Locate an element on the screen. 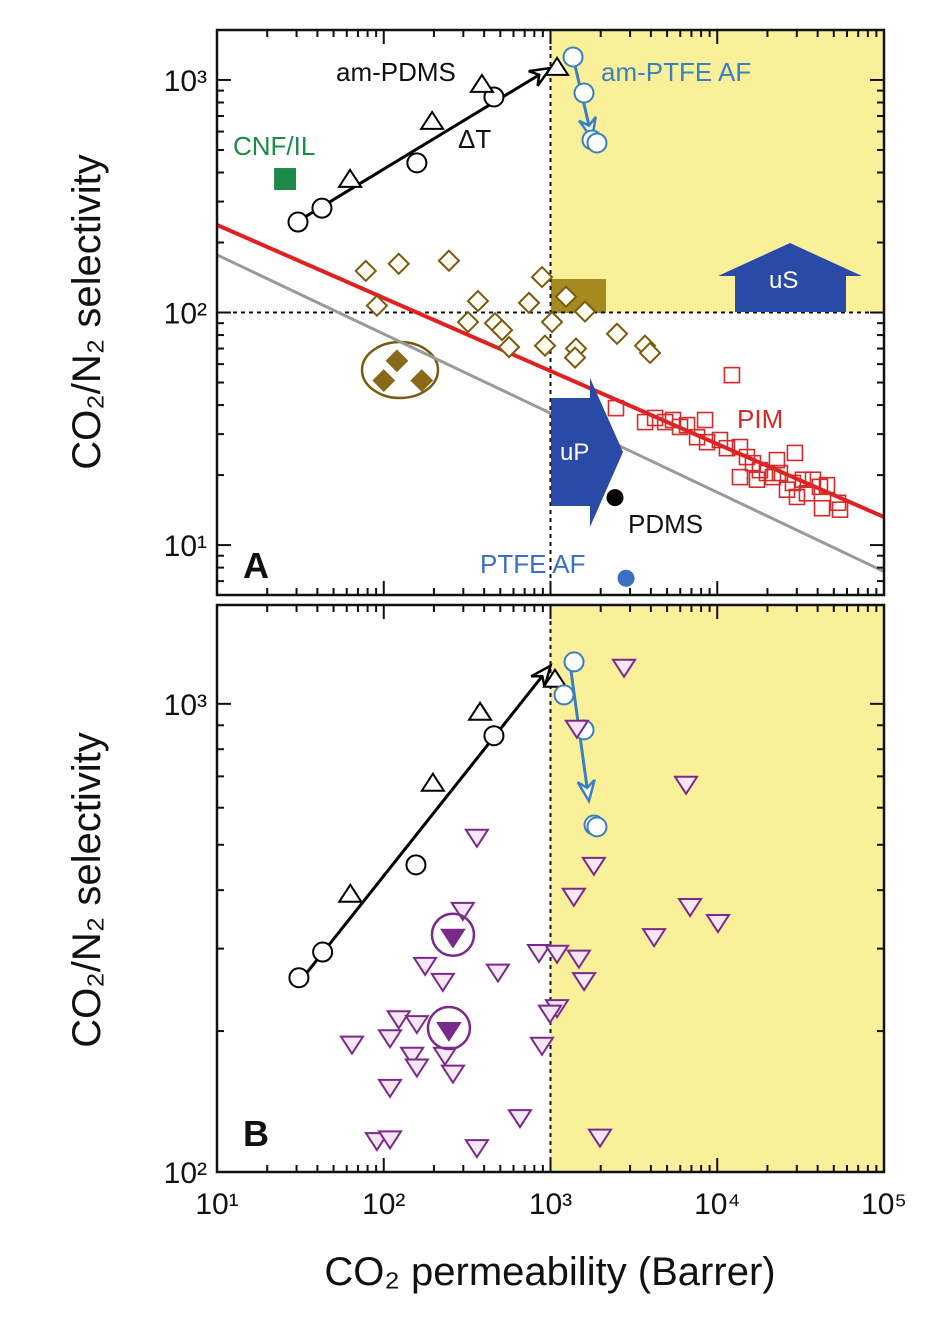 The image size is (944, 1332). x-tick-label: 10³ is located at coordinates (550, 1204).